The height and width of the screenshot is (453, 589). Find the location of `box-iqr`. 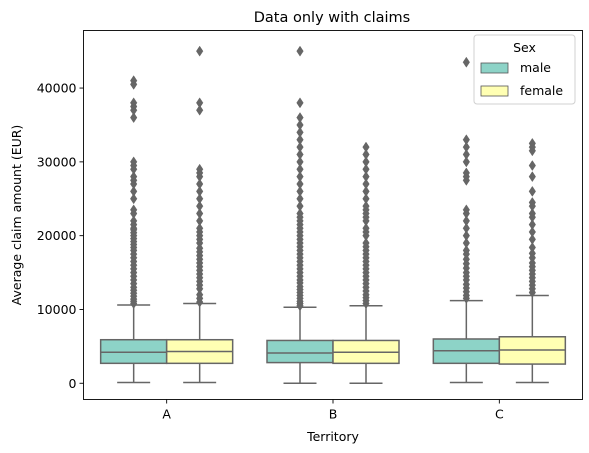

box-iqr is located at coordinates (300, 351).